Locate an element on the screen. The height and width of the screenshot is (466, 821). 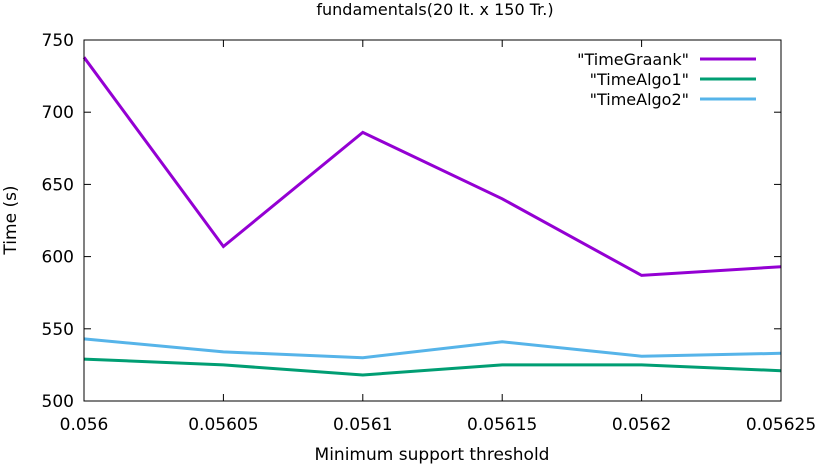
x-axis-title: Minimum support threshold is located at coordinates (432, 455).